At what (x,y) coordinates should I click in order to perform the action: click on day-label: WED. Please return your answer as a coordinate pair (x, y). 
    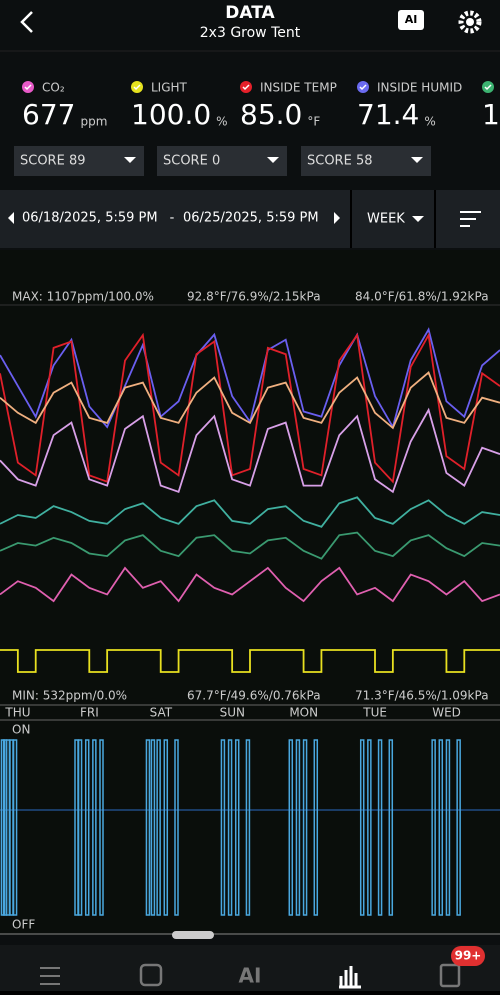
    Looking at the image, I should click on (446, 713).